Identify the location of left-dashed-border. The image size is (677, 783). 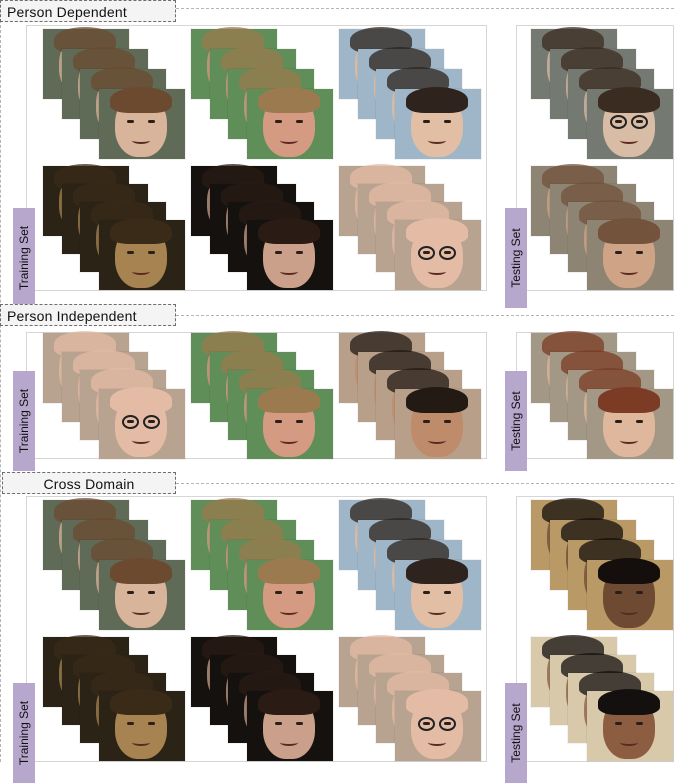
(0, 381).